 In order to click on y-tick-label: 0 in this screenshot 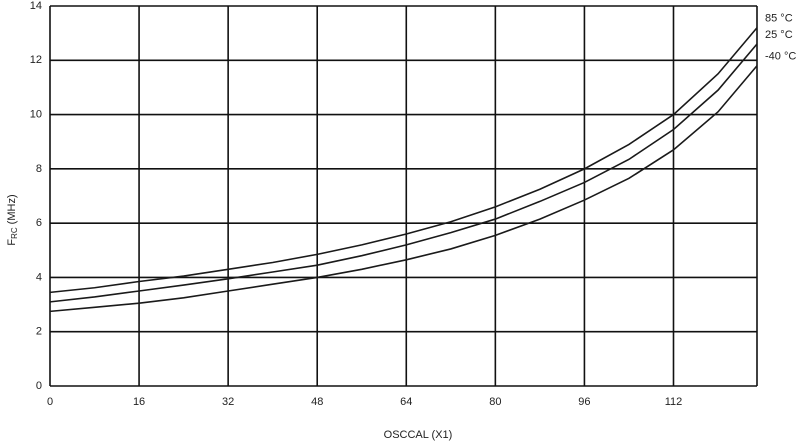, I will do `click(39, 386)`.